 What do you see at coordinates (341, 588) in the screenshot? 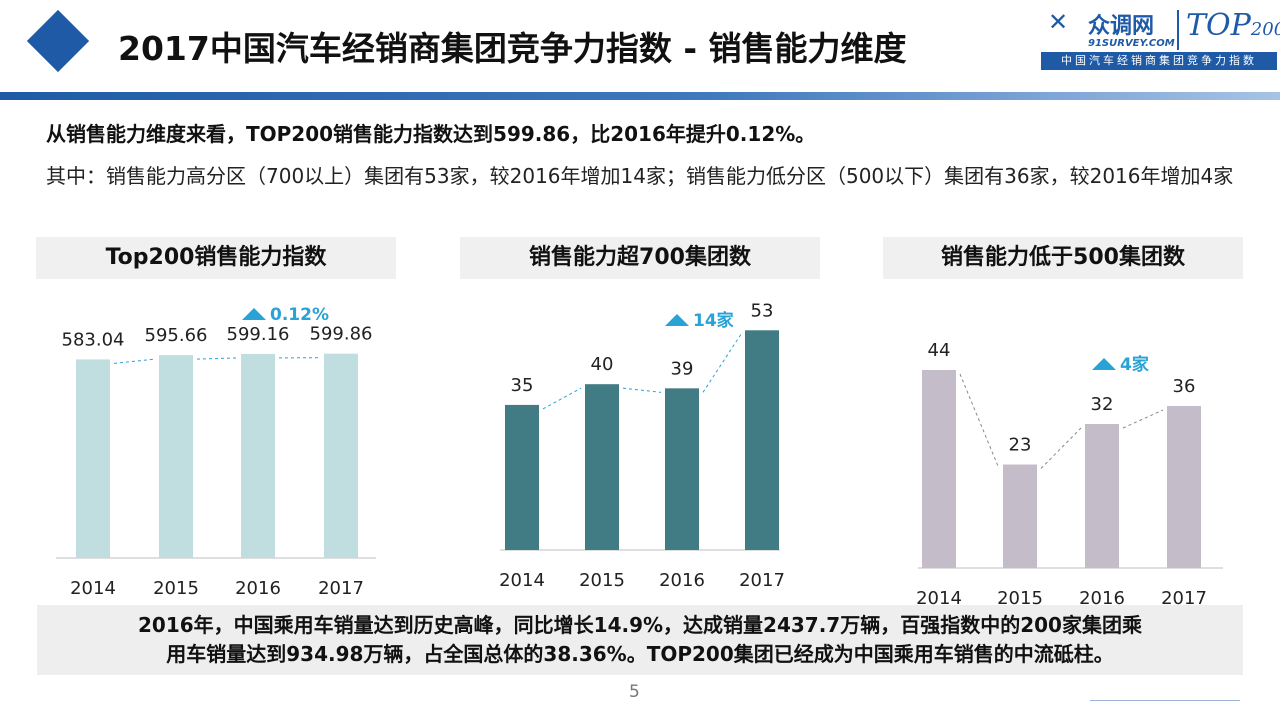
I see `chart-1-category-label: 2017` at bounding box center [341, 588].